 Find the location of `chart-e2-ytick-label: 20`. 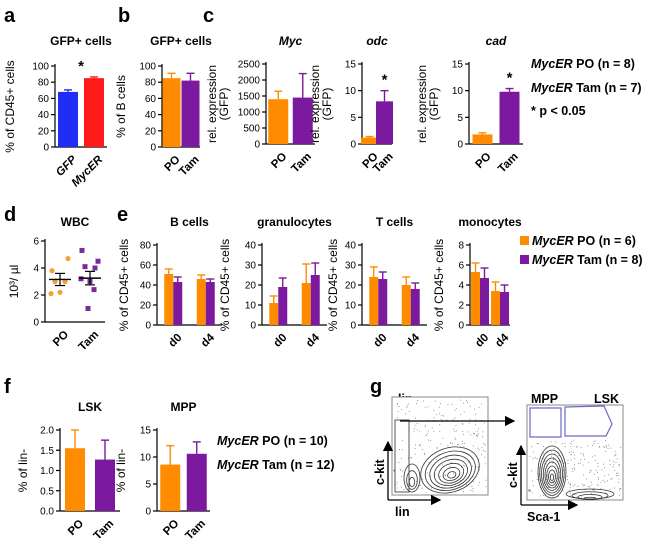

chart-e2-ytick-label: 20 is located at coordinates (251, 286).